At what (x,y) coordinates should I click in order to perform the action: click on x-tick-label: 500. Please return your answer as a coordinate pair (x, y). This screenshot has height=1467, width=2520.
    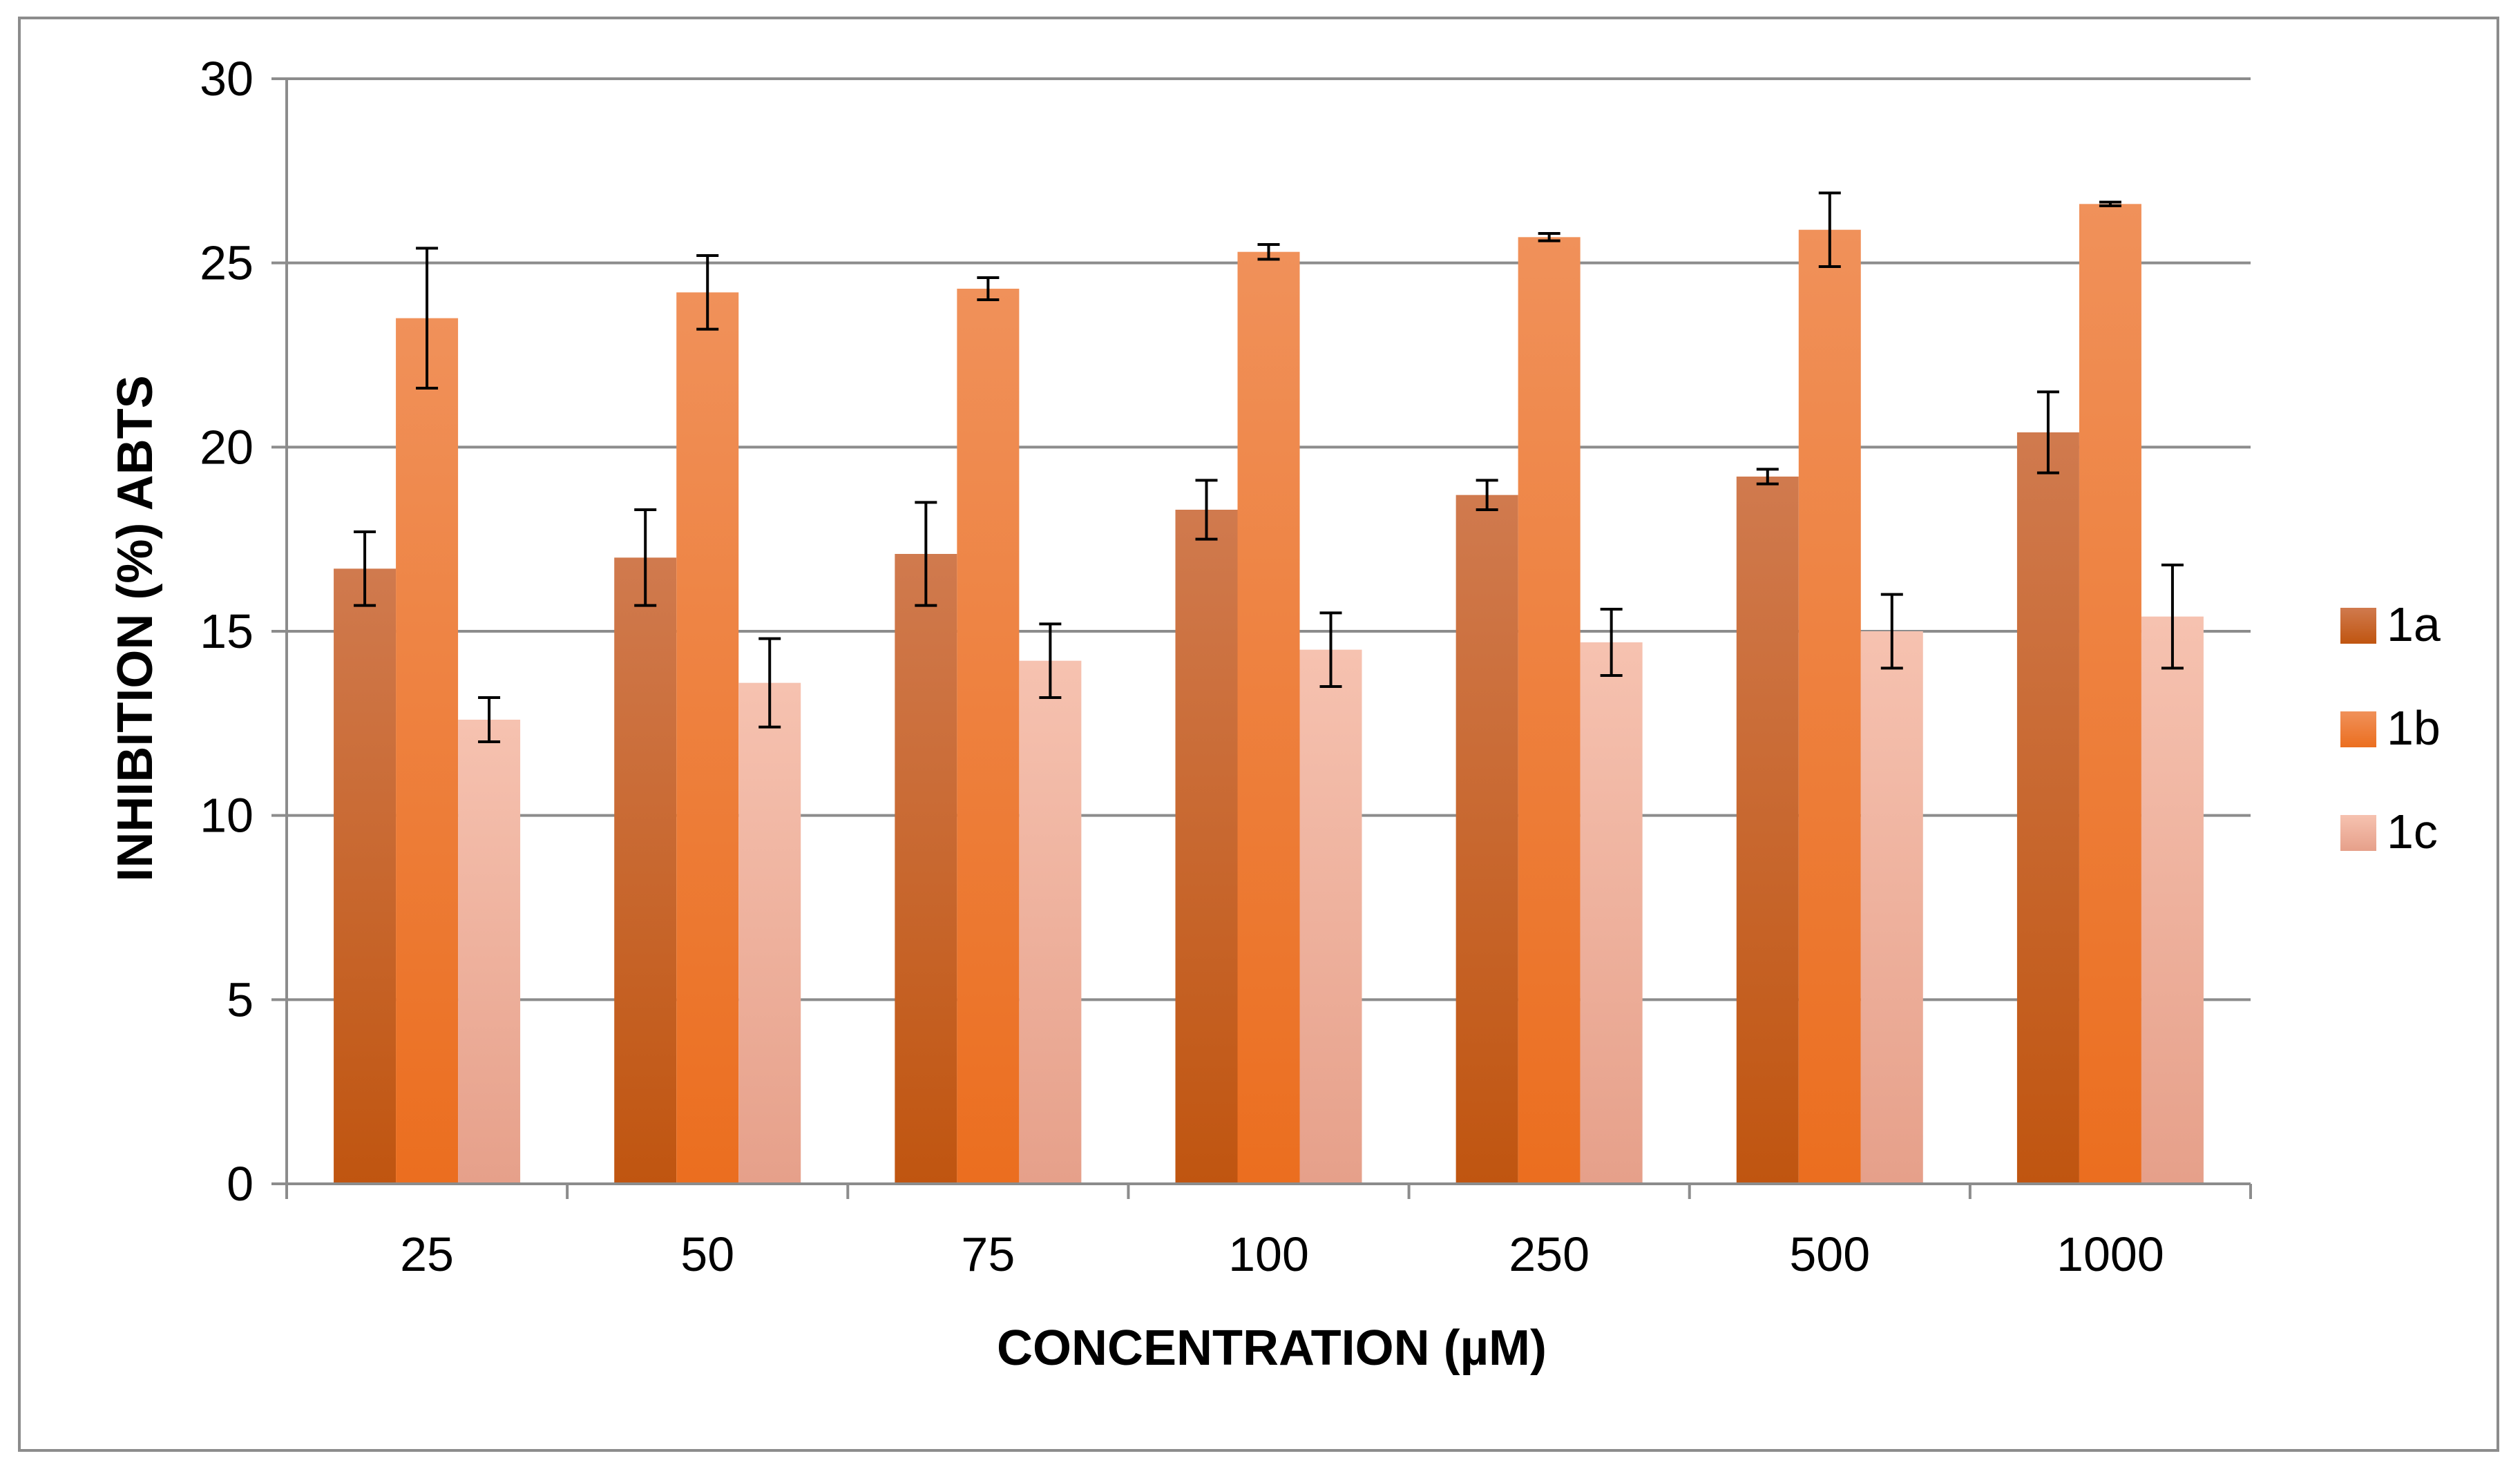
    Looking at the image, I should click on (1829, 1254).